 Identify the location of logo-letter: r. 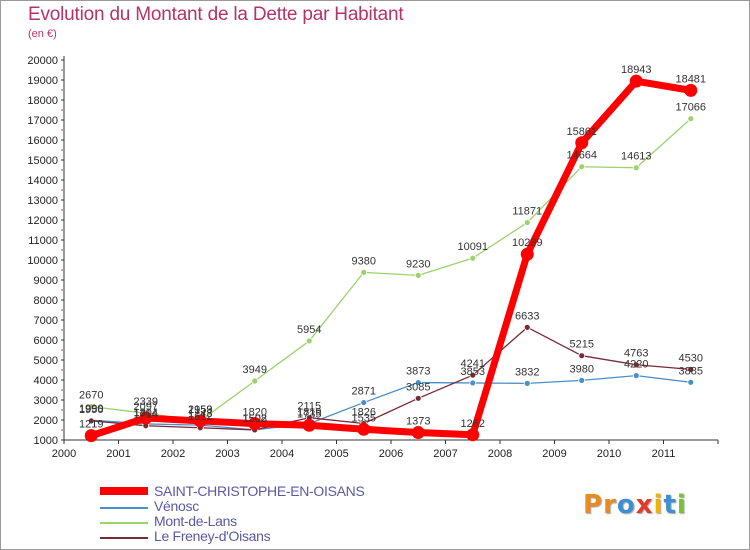
(610, 505).